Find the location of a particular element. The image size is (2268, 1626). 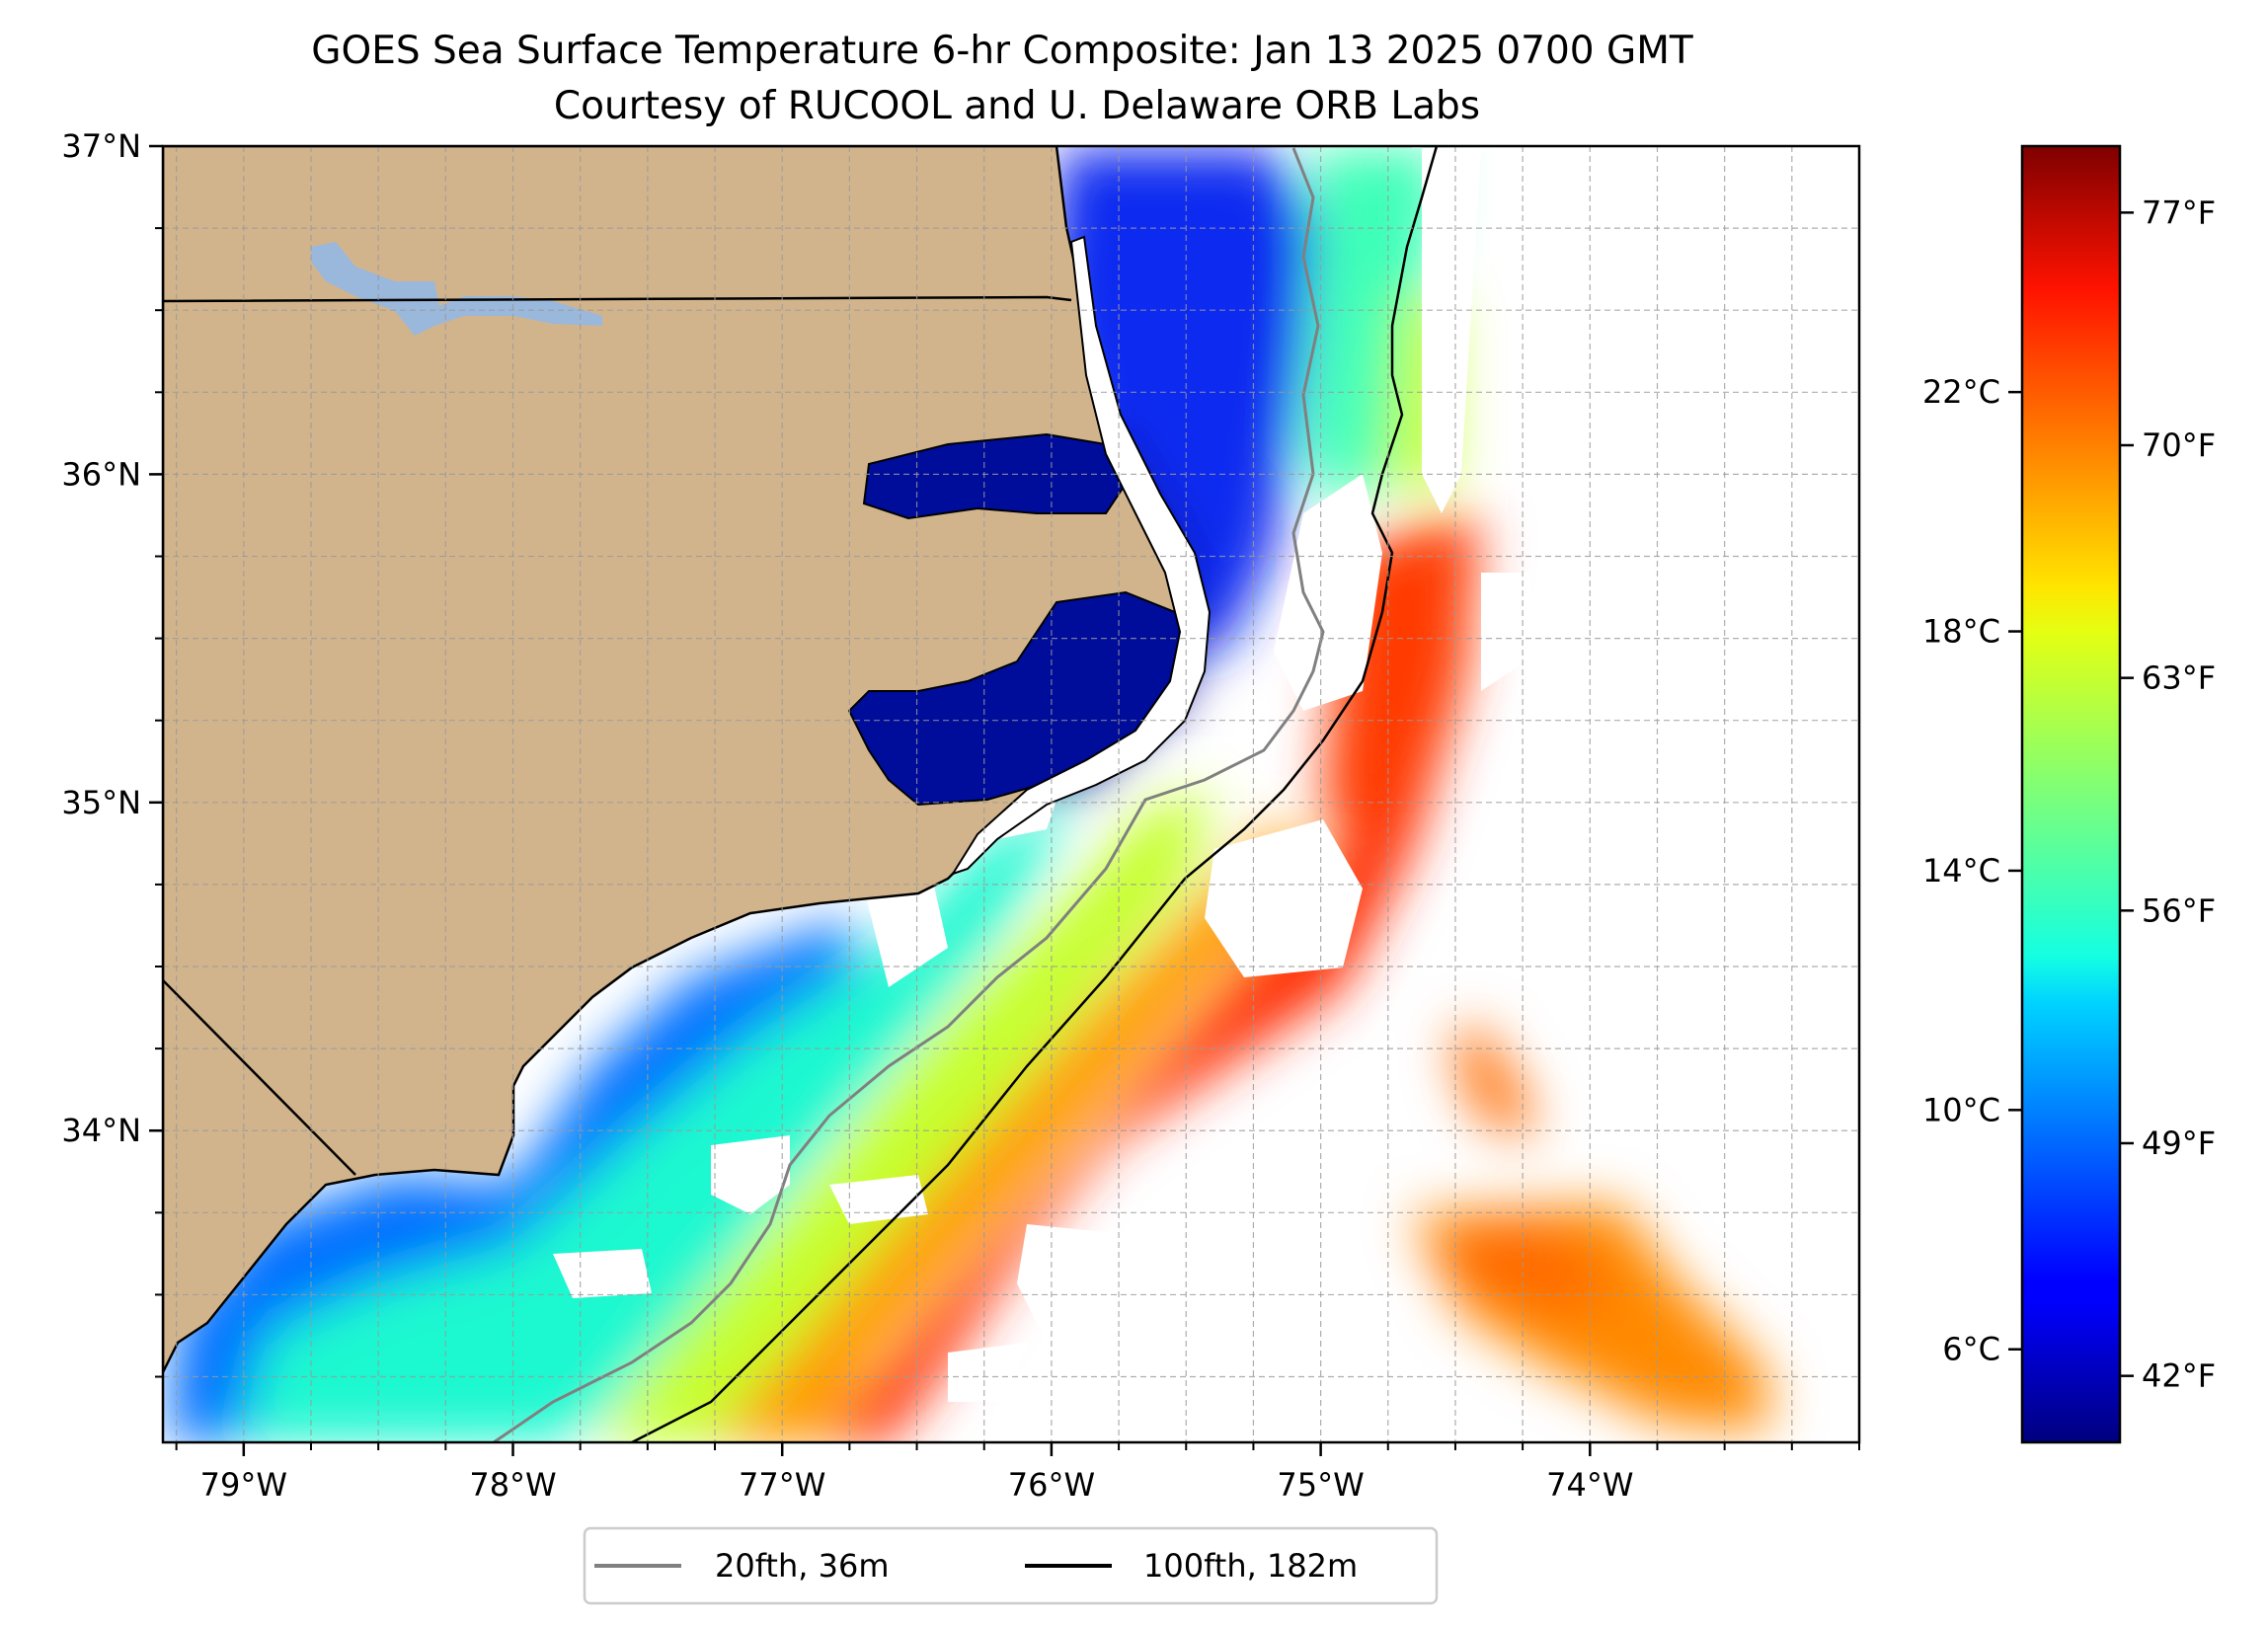

fahrenheit-tick-label: 70°F is located at coordinates (2179, 445).